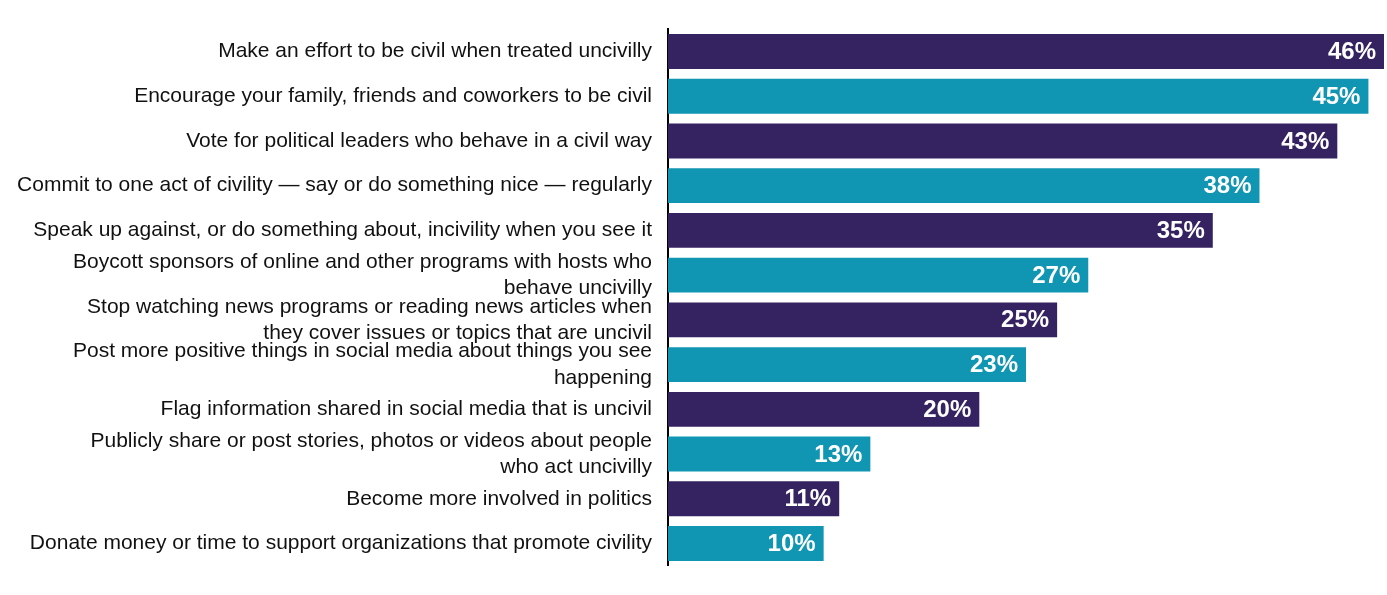  Describe the element at coordinates (1336, 95) in the screenshot. I see `data-label: 45%` at that location.